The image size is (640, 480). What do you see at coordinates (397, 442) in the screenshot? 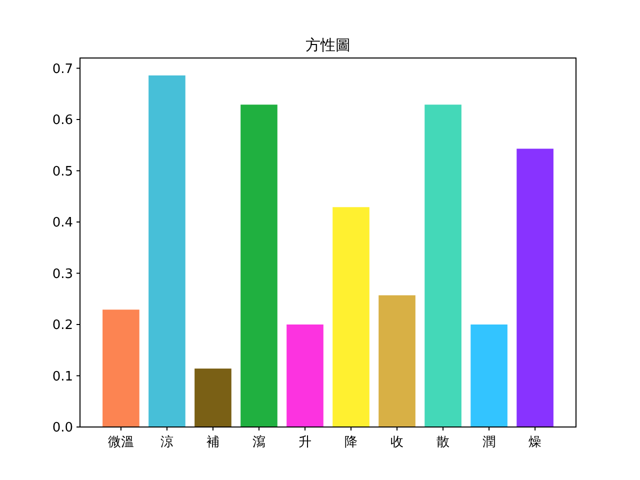
I see `x-tick-label: 收` at bounding box center [397, 442].